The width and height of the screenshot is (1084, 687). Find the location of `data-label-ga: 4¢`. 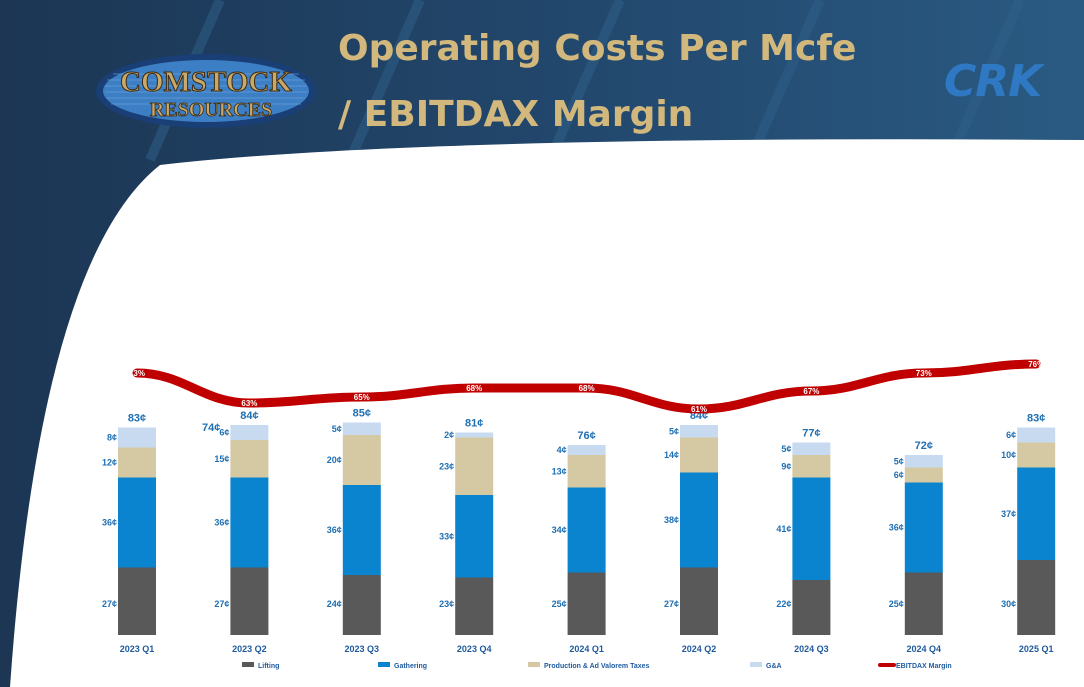

data-label-ga: 4¢ is located at coordinates (562, 450).